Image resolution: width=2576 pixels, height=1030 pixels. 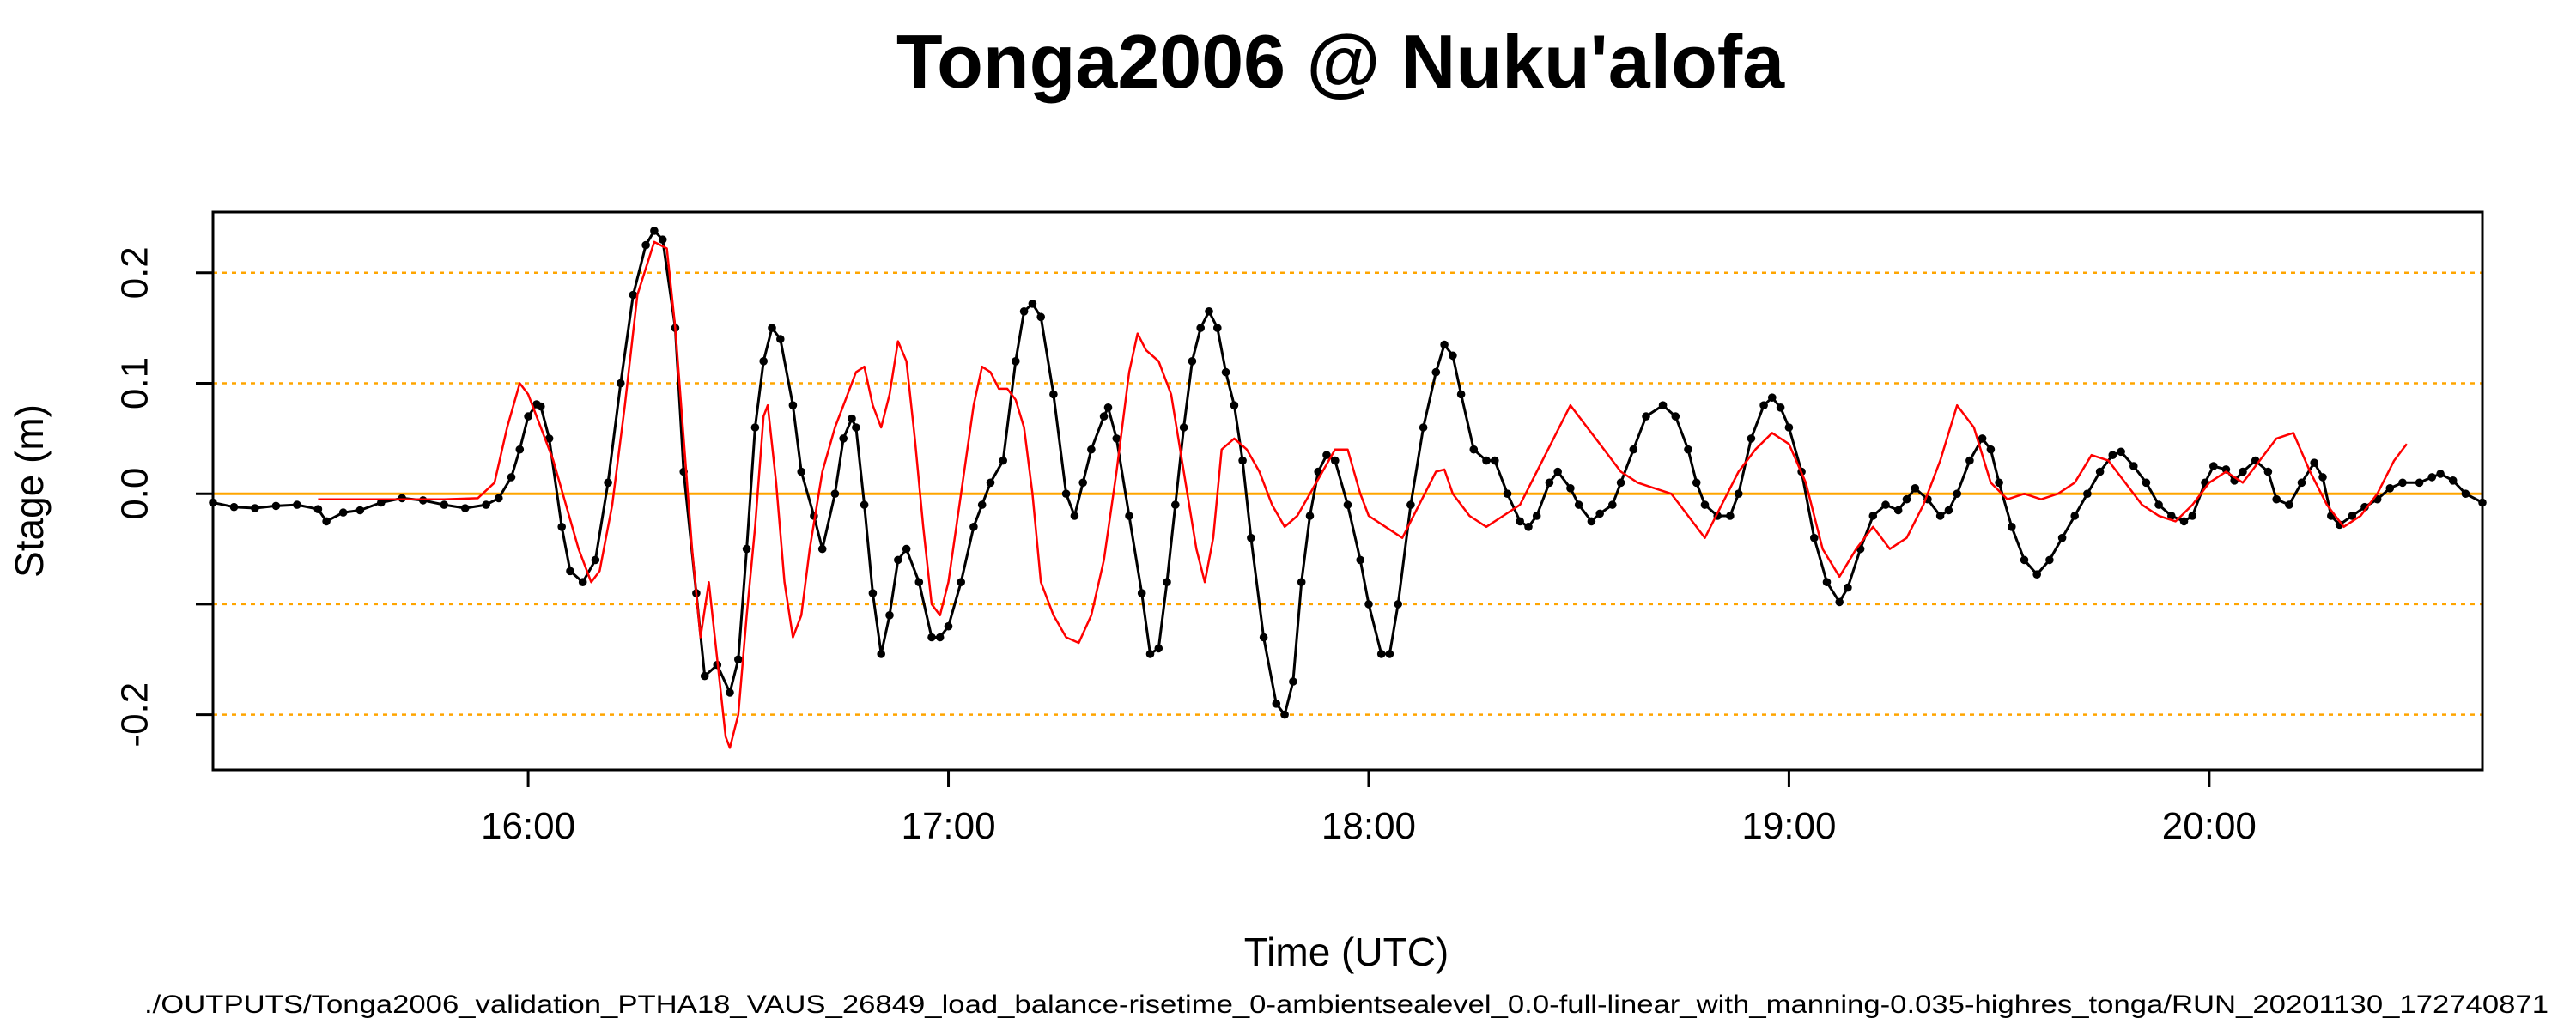 I want to click on y-axis: -0.2 0.0 0.1 0.2, so click(x=164, y=496).